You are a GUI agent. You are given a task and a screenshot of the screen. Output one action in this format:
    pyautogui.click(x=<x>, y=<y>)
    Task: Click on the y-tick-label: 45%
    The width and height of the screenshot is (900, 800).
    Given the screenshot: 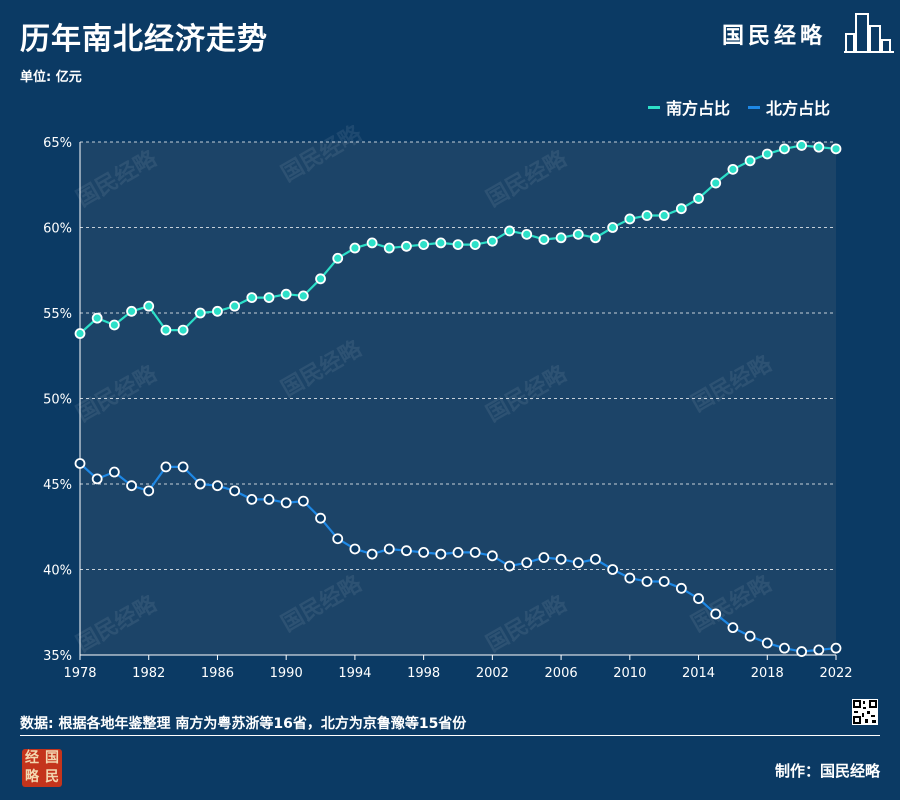 What is the action you would take?
    pyautogui.click(x=57, y=485)
    